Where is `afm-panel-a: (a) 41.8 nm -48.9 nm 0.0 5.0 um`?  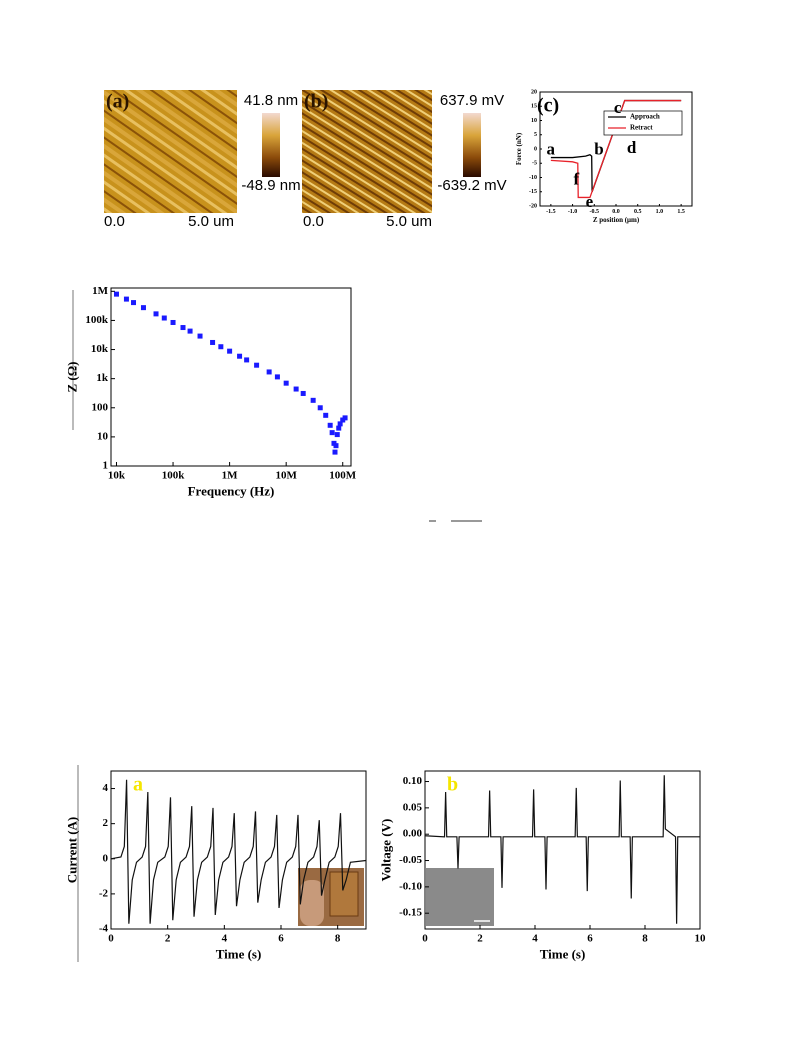
afm-panel-a: (a) 41.8 nm -48.9 nm 0.0 5.0 um is located at coordinates (202, 160).